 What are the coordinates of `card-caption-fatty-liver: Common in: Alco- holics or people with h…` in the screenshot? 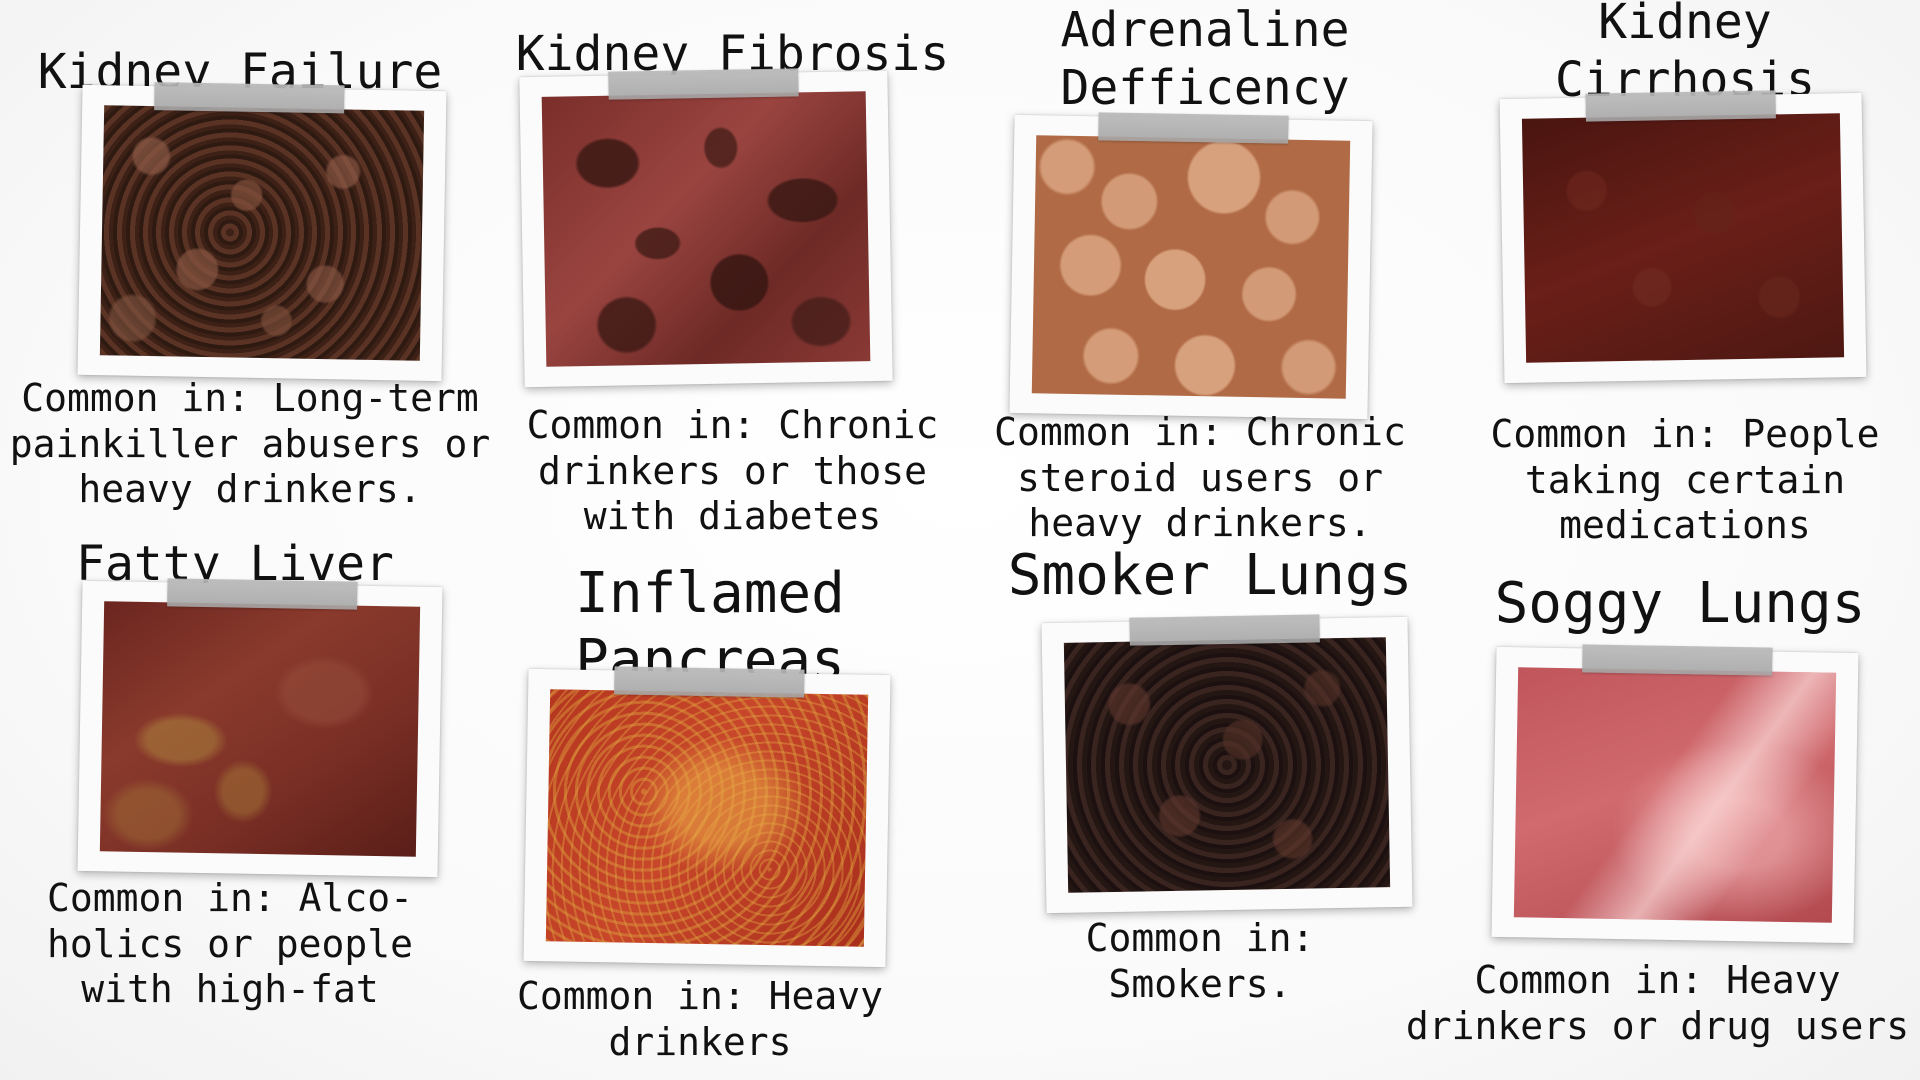 It's located at (230, 944).